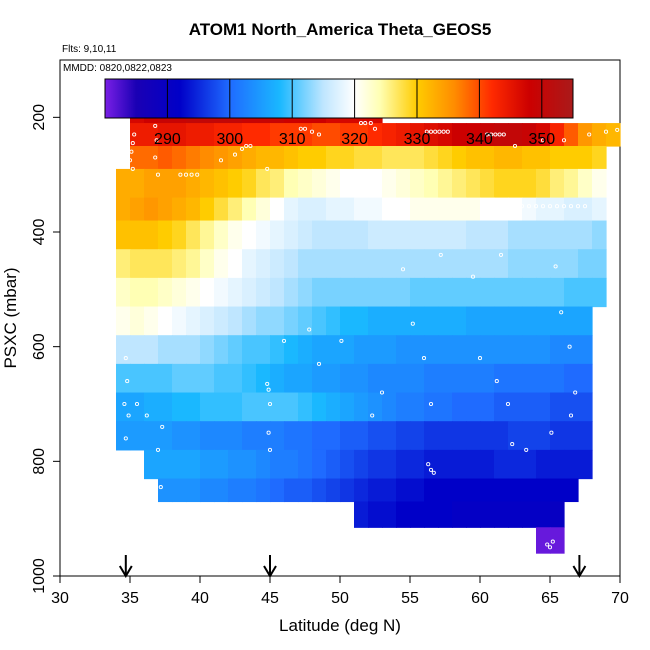 This screenshot has width=650, height=650. Describe the element at coordinates (125, 571) in the screenshot. I see `flight-marker-head` at that location.